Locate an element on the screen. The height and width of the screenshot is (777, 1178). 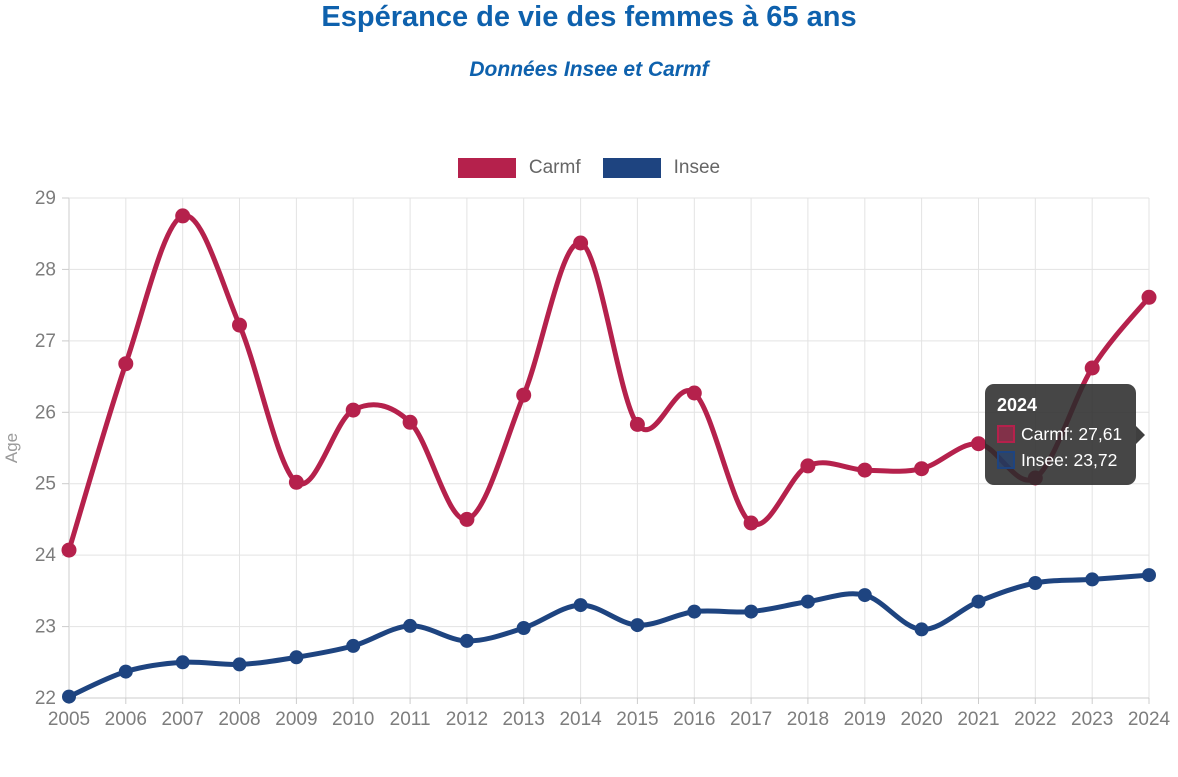
data-point-insee-2018 is located at coordinates (807, 601).